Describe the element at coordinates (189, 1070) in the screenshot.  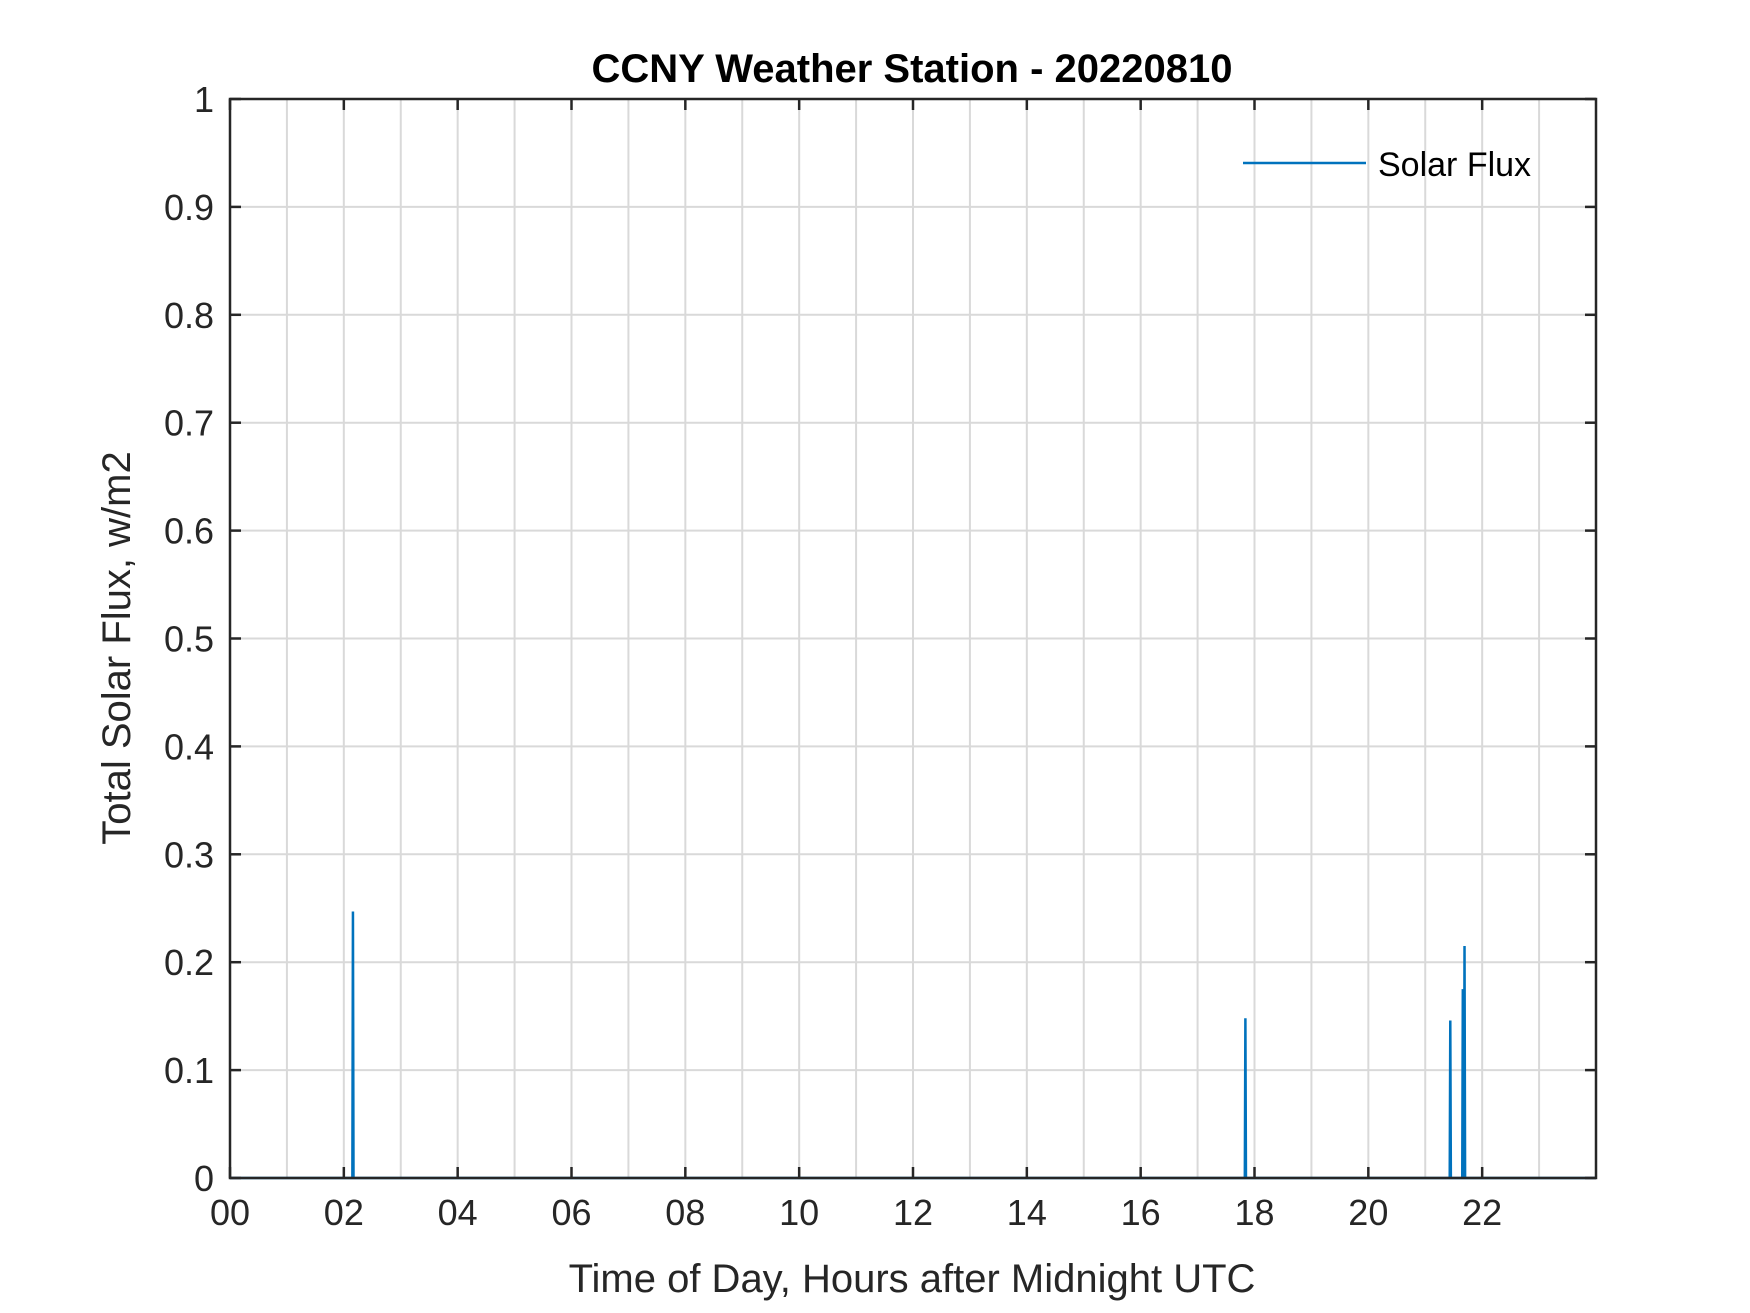
I see `y-tick-label: 0.1` at that location.